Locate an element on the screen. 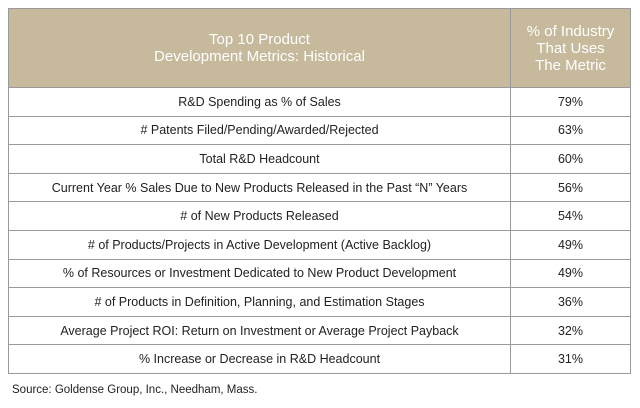  percent-cell: 36% is located at coordinates (570, 302).